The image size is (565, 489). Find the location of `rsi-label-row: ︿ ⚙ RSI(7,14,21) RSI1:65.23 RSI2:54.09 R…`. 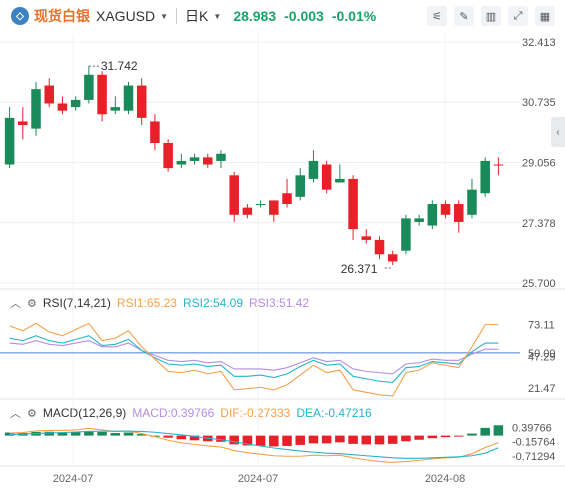

rsi-label-row: ︿ ⚙ RSI(7,14,21) RSI1:65.23 RSI2:54.09 R… is located at coordinates (159, 303).